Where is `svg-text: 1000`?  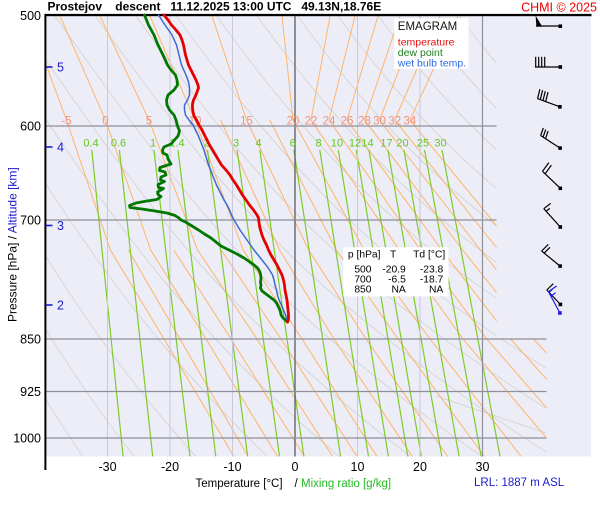 svg-text: 1000 is located at coordinates (27, 438).